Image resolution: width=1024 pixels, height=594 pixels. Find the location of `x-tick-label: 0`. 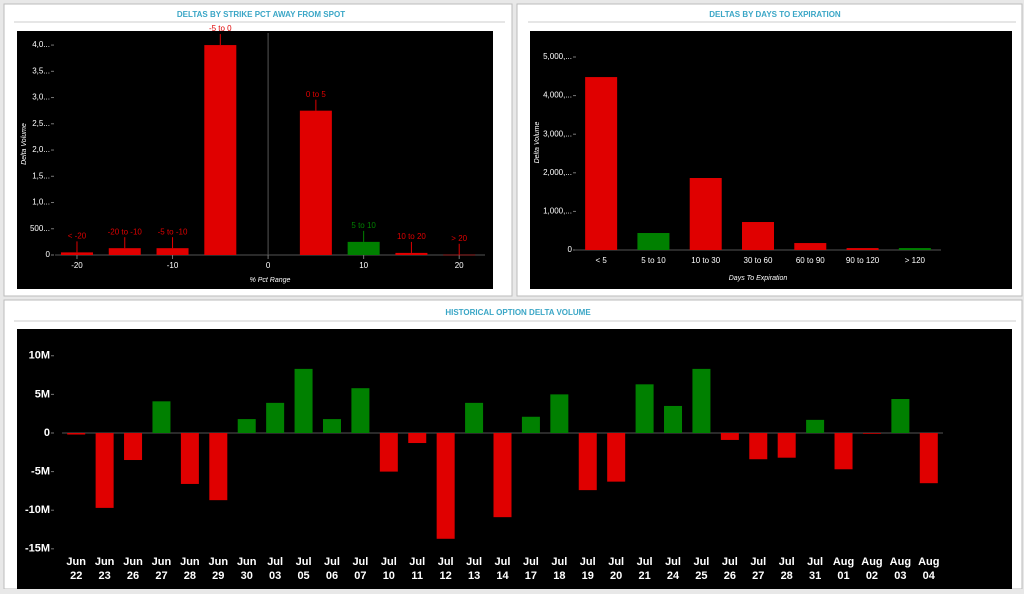

x-tick-label: 0 is located at coordinates (268, 265).